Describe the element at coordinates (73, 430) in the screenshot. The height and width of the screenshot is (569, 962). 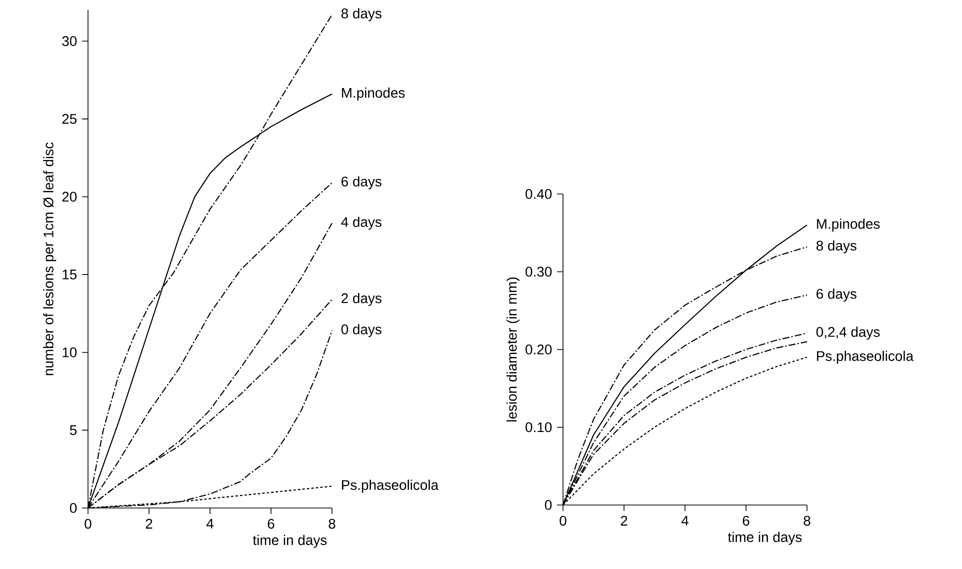
I see `y-tick-label: 5` at that location.